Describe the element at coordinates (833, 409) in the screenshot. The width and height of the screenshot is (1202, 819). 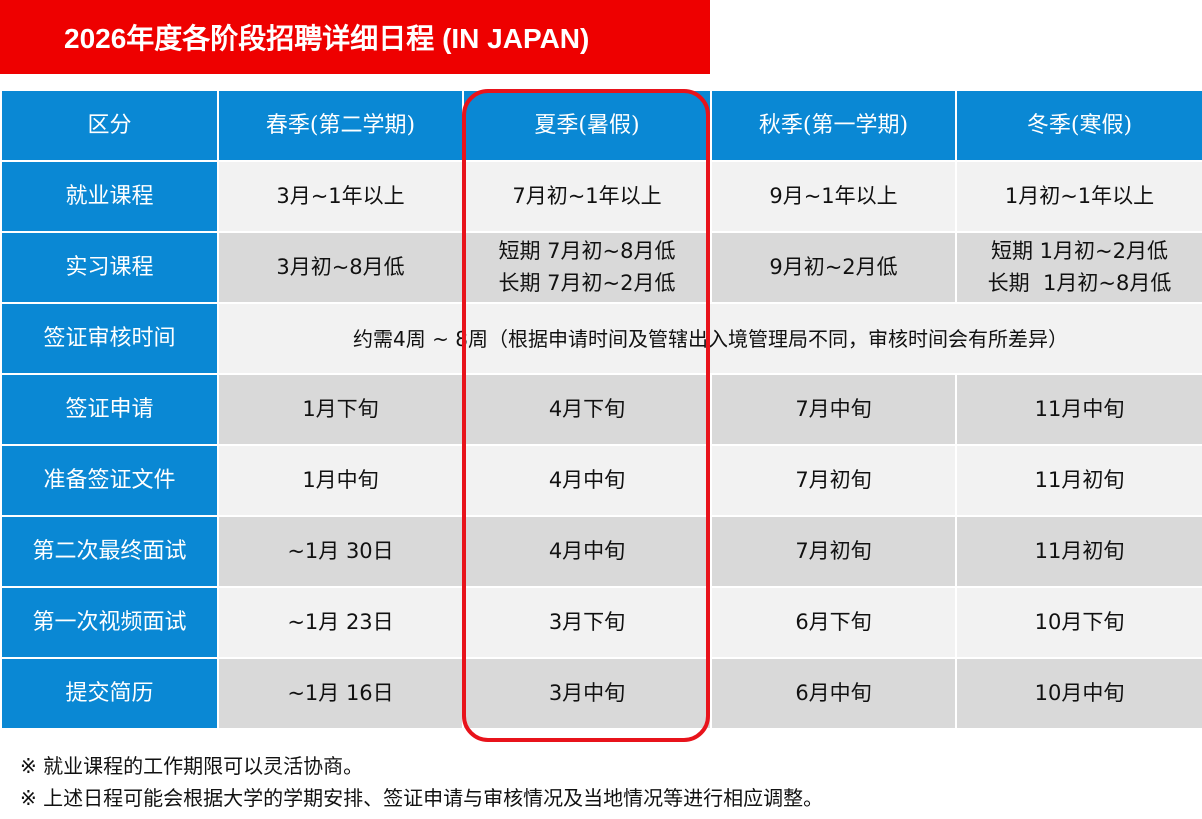
I see `table-cell: 7月中旬` at that location.